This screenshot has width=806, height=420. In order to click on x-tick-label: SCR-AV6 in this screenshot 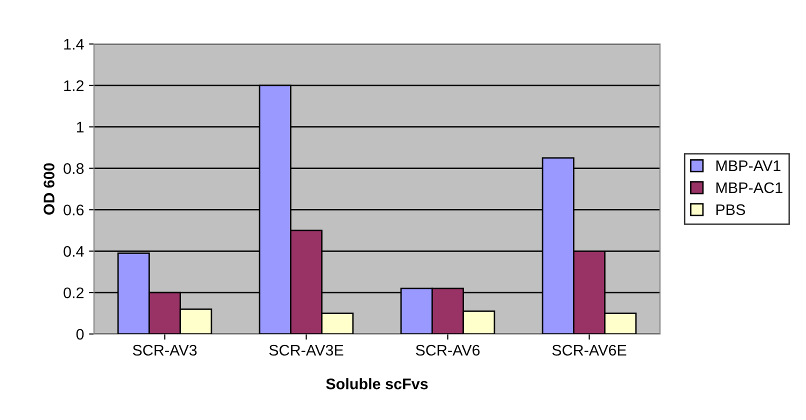, I will do `click(448, 350)`.